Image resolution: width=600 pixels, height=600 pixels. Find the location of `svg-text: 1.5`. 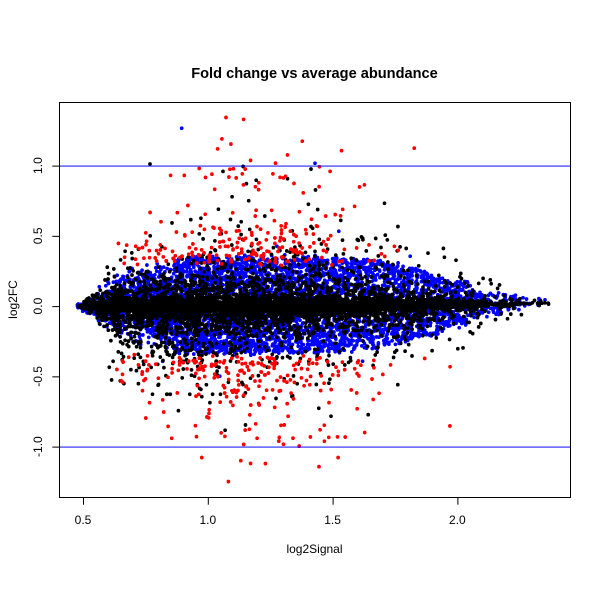

svg-text: 1.5 is located at coordinates (332, 520).